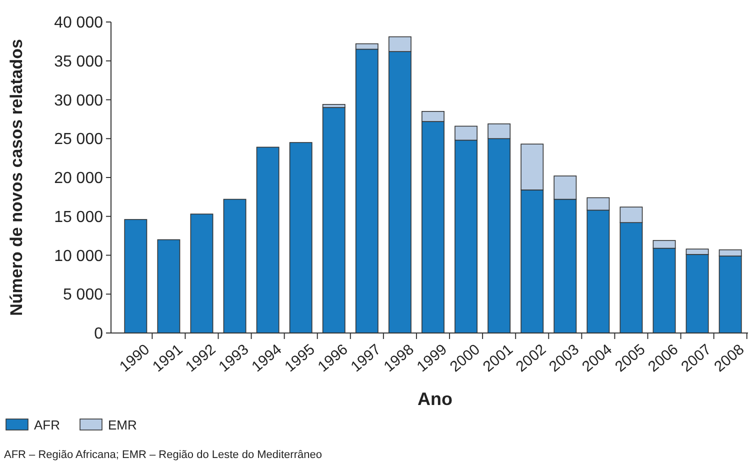 This screenshot has height=464, width=752. What do you see at coordinates (79, 256) in the screenshot?
I see `y-tick-label: 10 000` at bounding box center [79, 256].